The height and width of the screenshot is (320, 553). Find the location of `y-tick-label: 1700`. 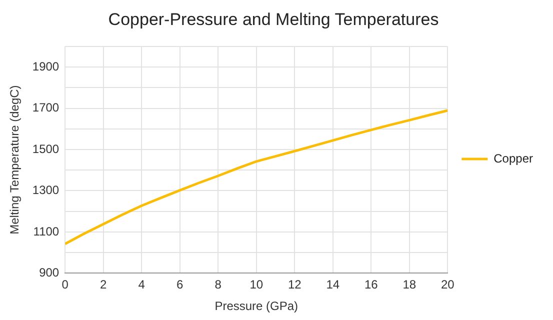

y-tick-label: 1700 is located at coordinates (46, 107).